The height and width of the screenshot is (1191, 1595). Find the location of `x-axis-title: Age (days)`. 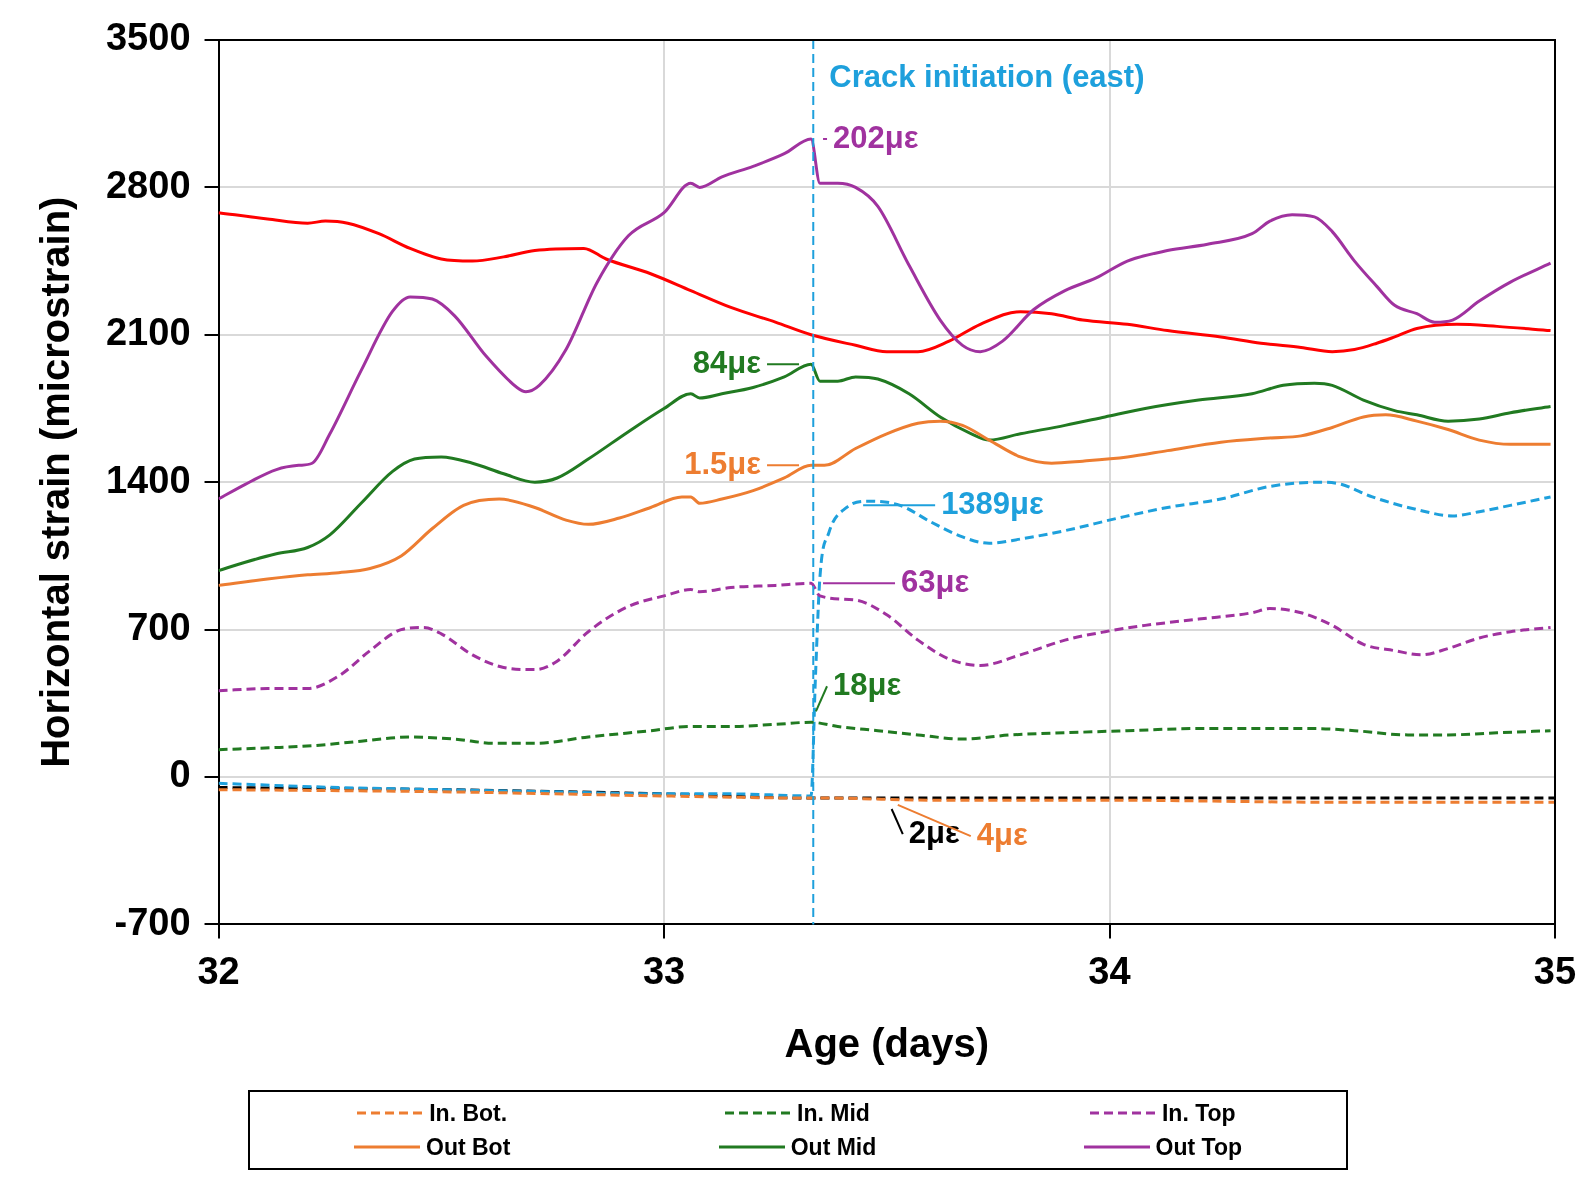

x-axis-title: Age (days) is located at coordinates (887, 1043).